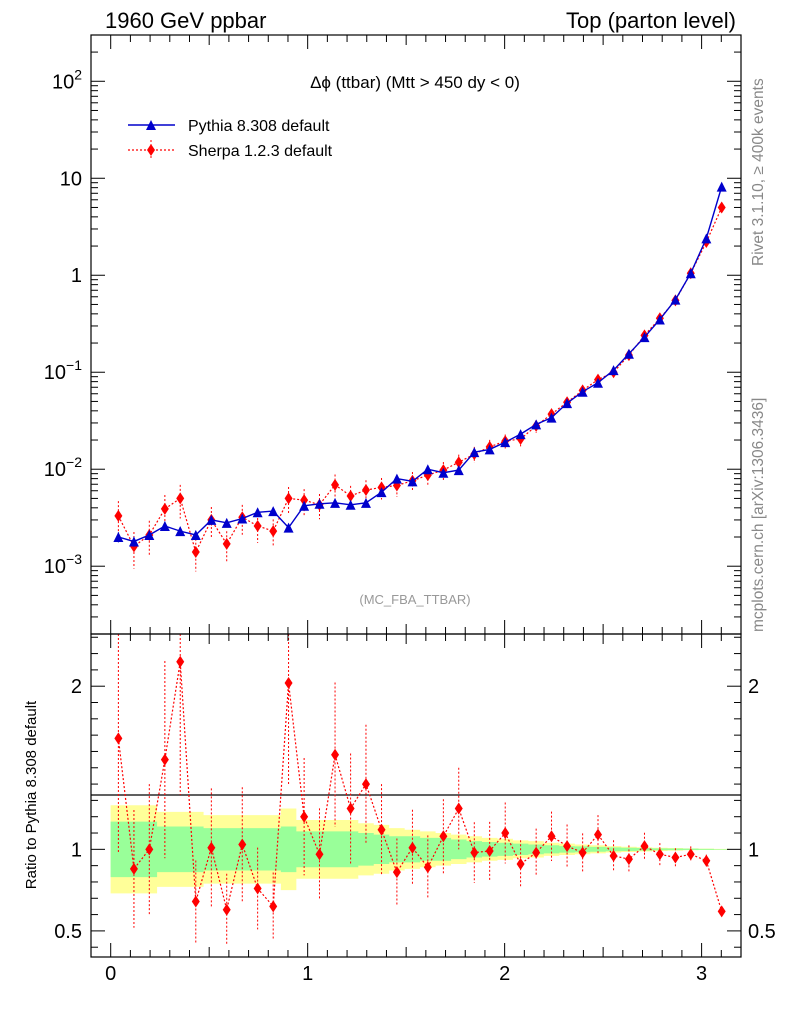  Describe the element at coordinates (406, 974) in the screenshot. I see `x-tick-labels: 0 1 2 3` at that location.